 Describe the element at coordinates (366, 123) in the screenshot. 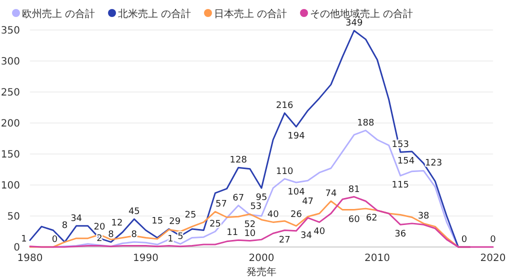

I see `data-label: 188` at that location.